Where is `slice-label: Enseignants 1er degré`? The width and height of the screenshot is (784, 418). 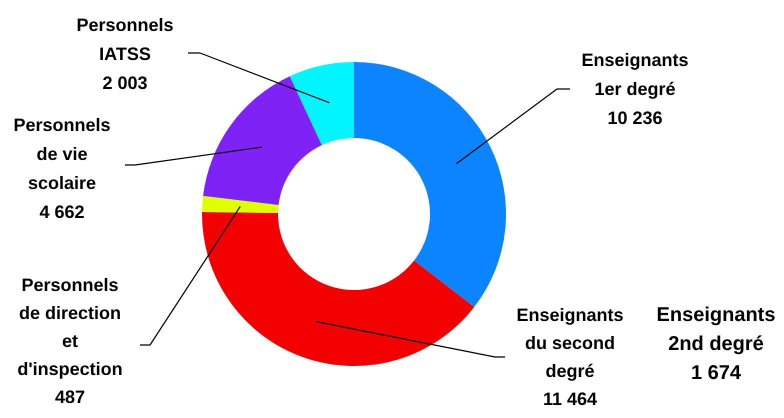 slice-label: Enseignants 1er degré is located at coordinates (635, 74).